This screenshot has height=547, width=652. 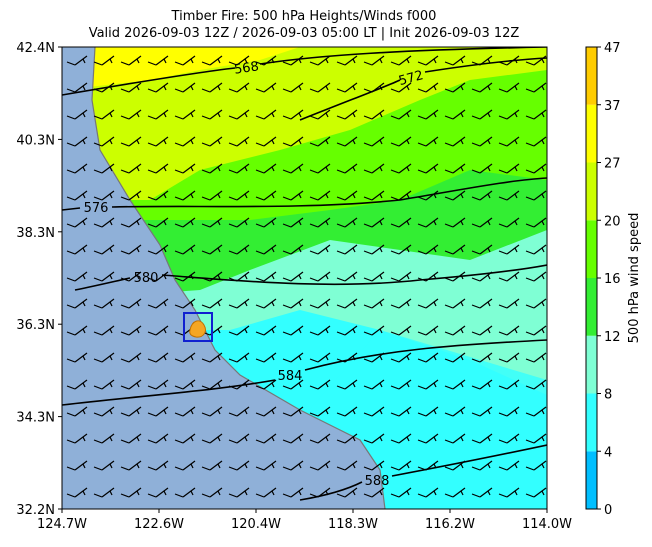 I want to click on y-tick-label: 40.3N, so click(x=35, y=140).